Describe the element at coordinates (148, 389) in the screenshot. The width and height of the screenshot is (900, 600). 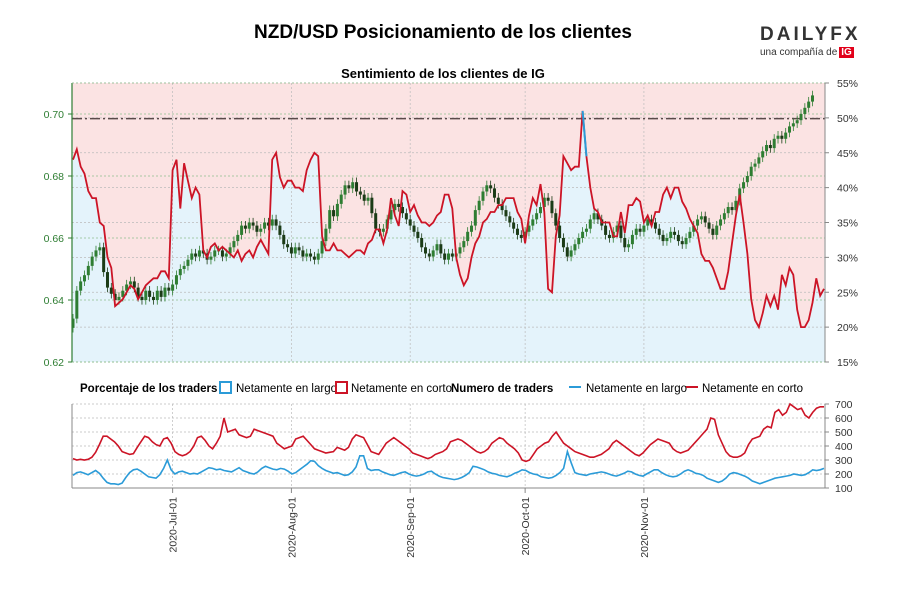
I see `legend-percent-title: Porcentaje de los traders` at that location.